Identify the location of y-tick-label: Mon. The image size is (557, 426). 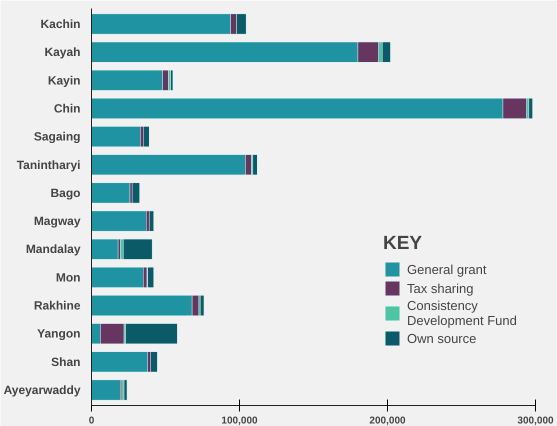
(68, 277).